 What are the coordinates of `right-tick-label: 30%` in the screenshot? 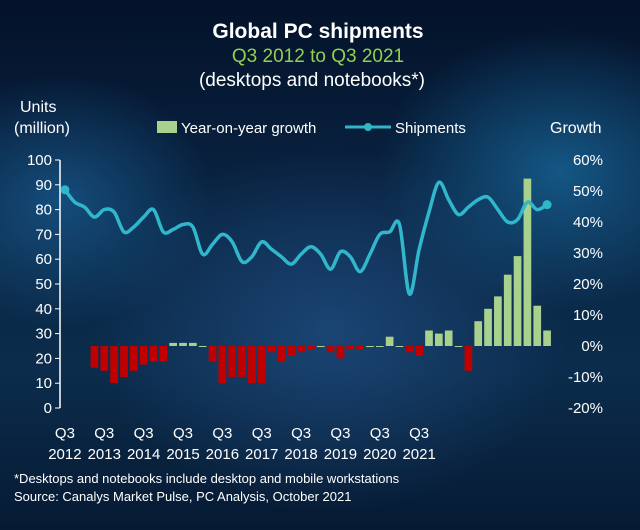 It's located at (588, 253).